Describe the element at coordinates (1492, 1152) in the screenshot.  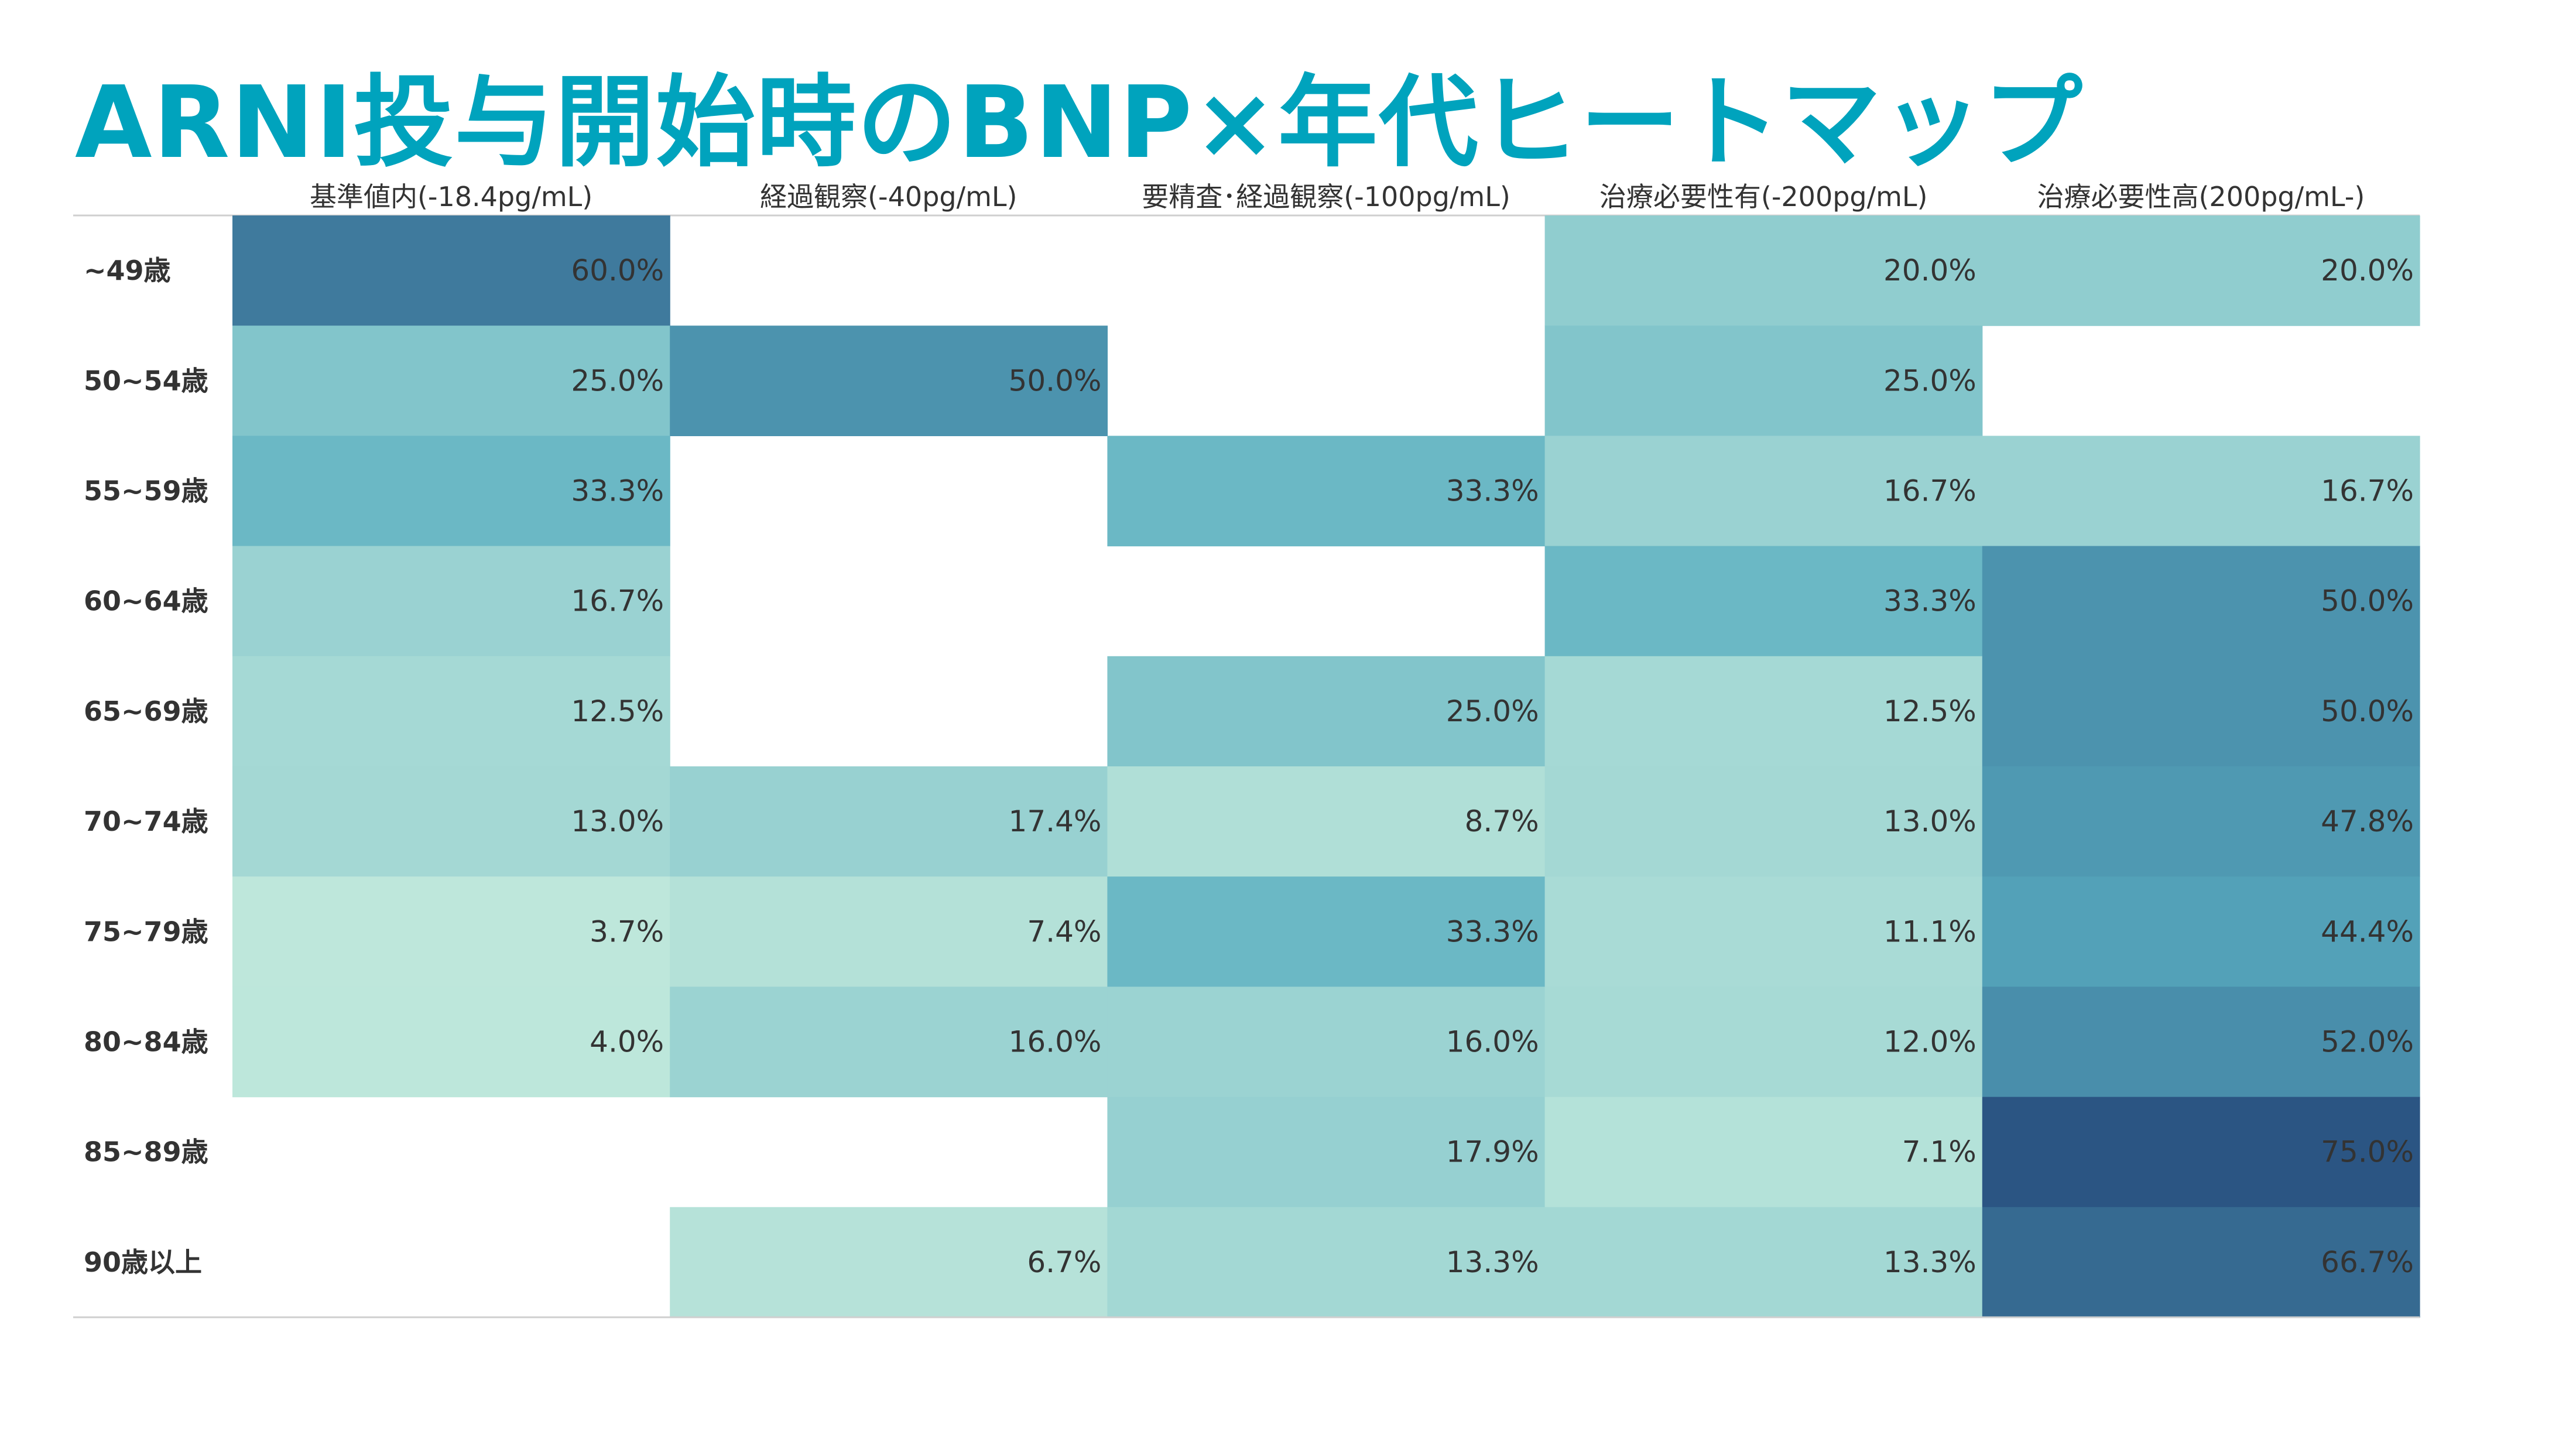
I see `cell-value-label: 17.9%` at that location.